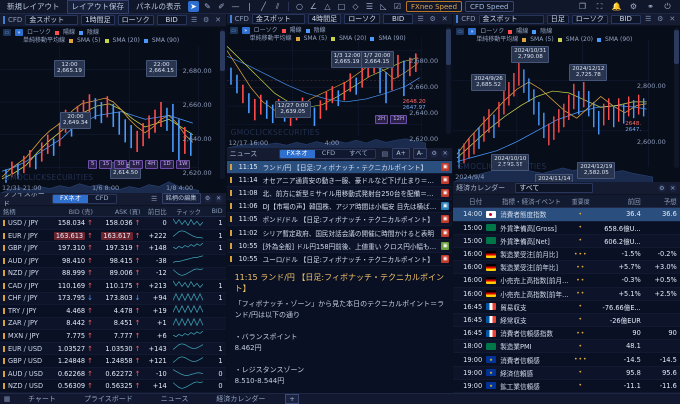 This screenshot has width=680, height=404. Describe the element at coordinates (108, 399) in the screenshot. I see `tab-priceboard: プライスボード` at that location.